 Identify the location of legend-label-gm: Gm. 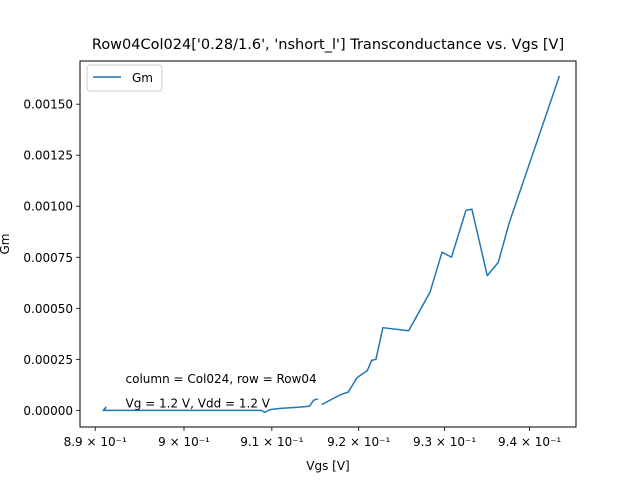
(142, 78).